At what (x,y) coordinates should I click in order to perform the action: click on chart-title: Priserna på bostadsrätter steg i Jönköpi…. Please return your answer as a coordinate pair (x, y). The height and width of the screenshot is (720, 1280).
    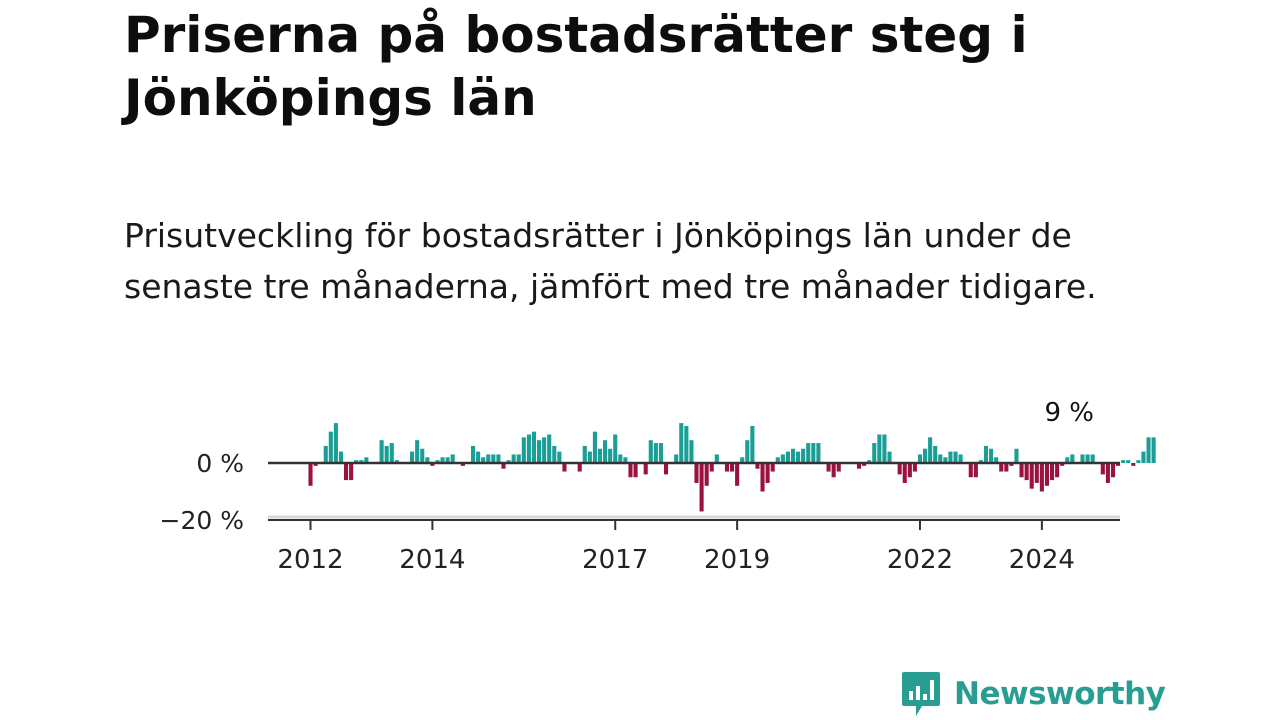
    Looking at the image, I should click on (576, 66).